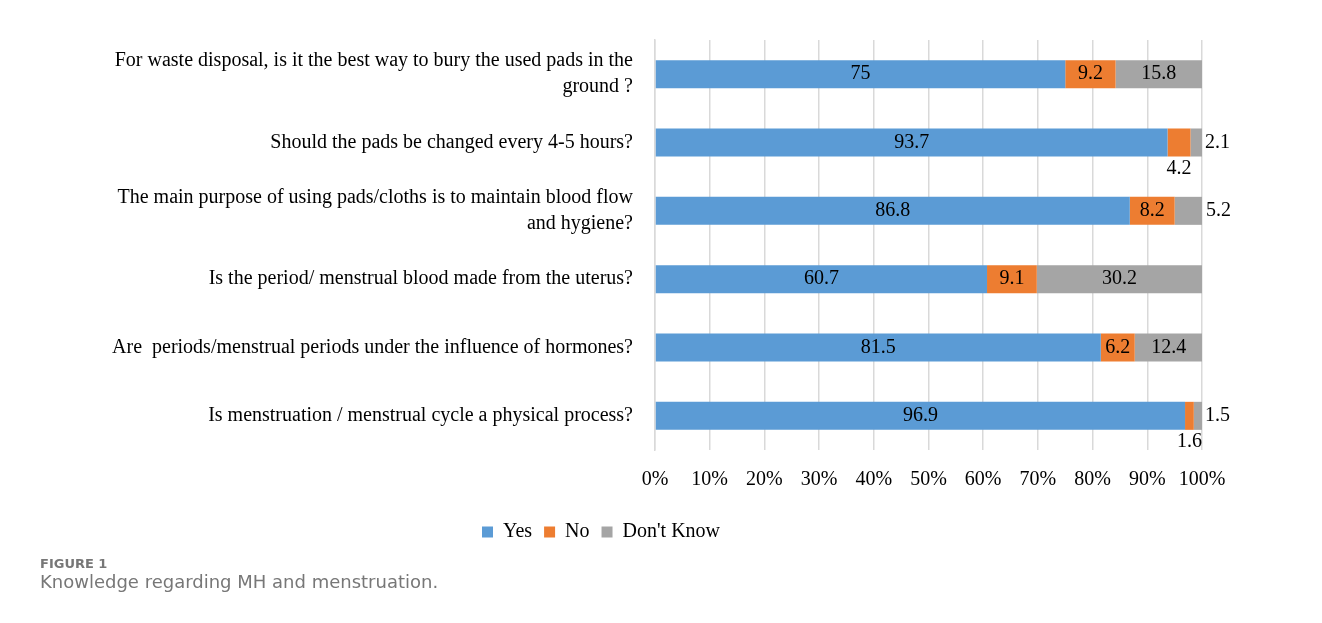  Describe the element at coordinates (517, 530) in the screenshot. I see `legend-label: Yes` at that location.